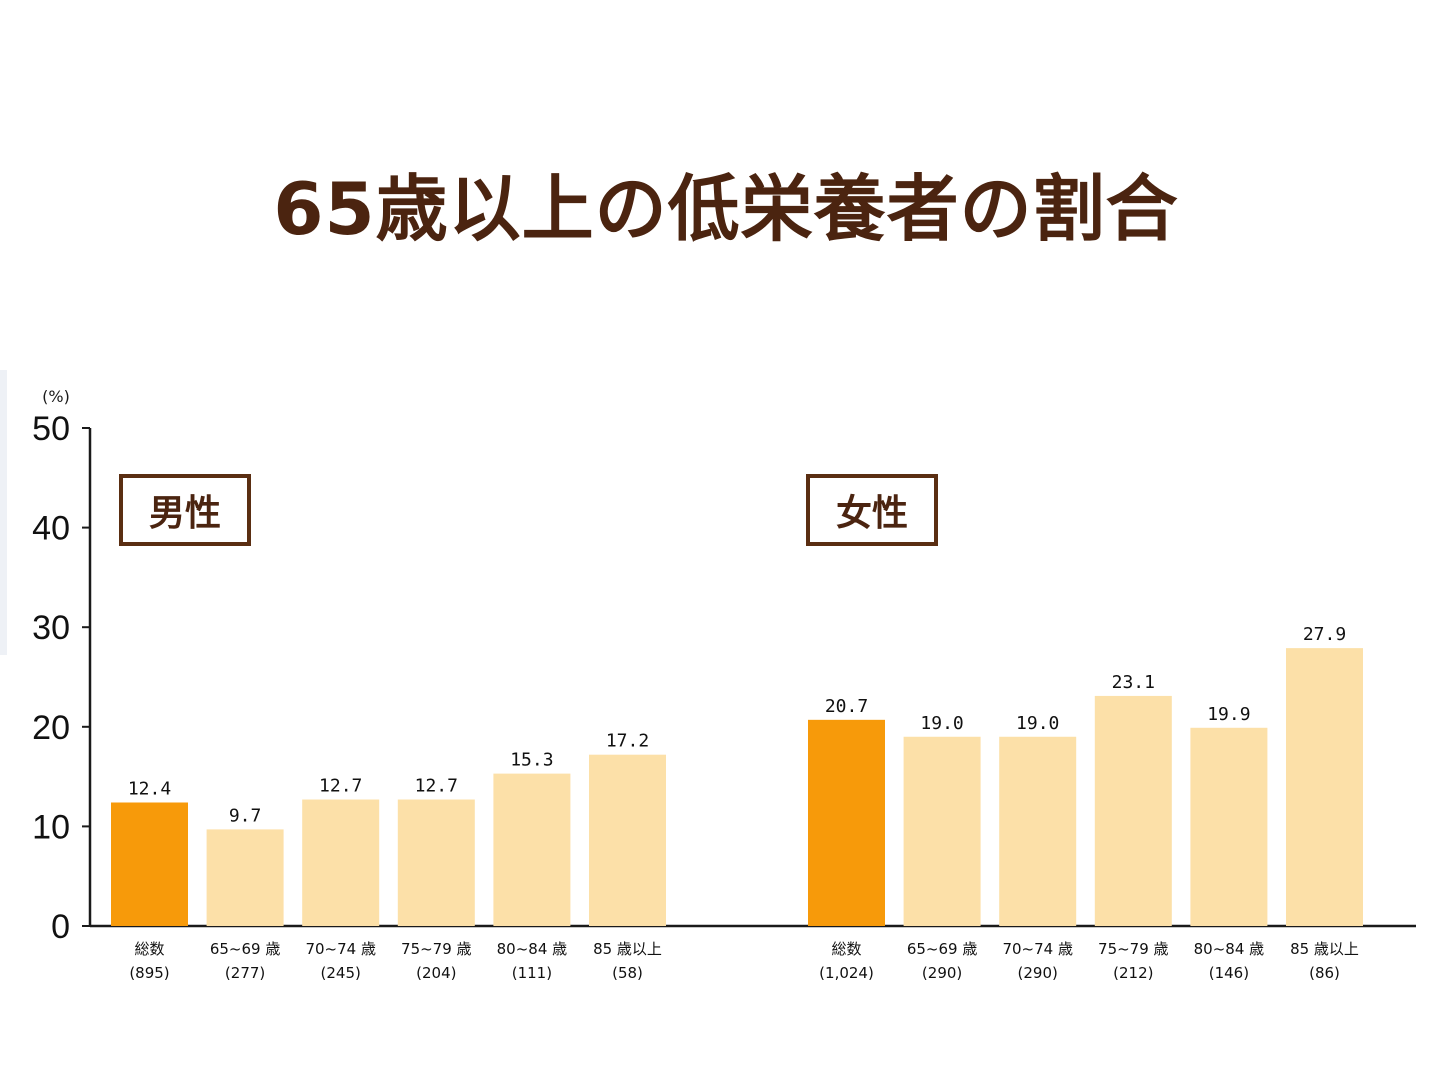  I want to click on chart-title: 65歳以上の低栄養者の割合, so click(726, 209).